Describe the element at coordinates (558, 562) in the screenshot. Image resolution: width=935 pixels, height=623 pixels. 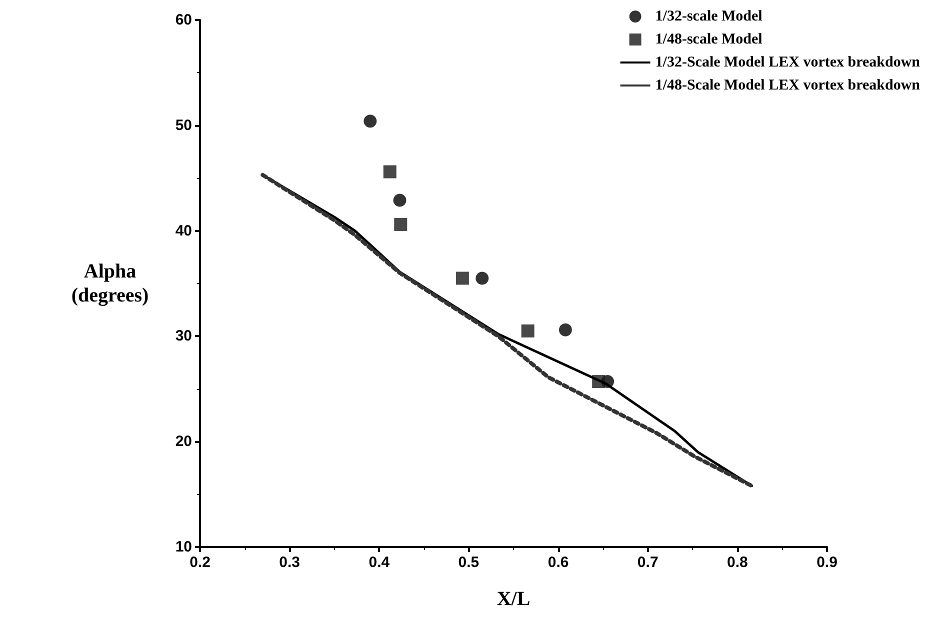
I see `x-tick-label: 0.6` at that location.